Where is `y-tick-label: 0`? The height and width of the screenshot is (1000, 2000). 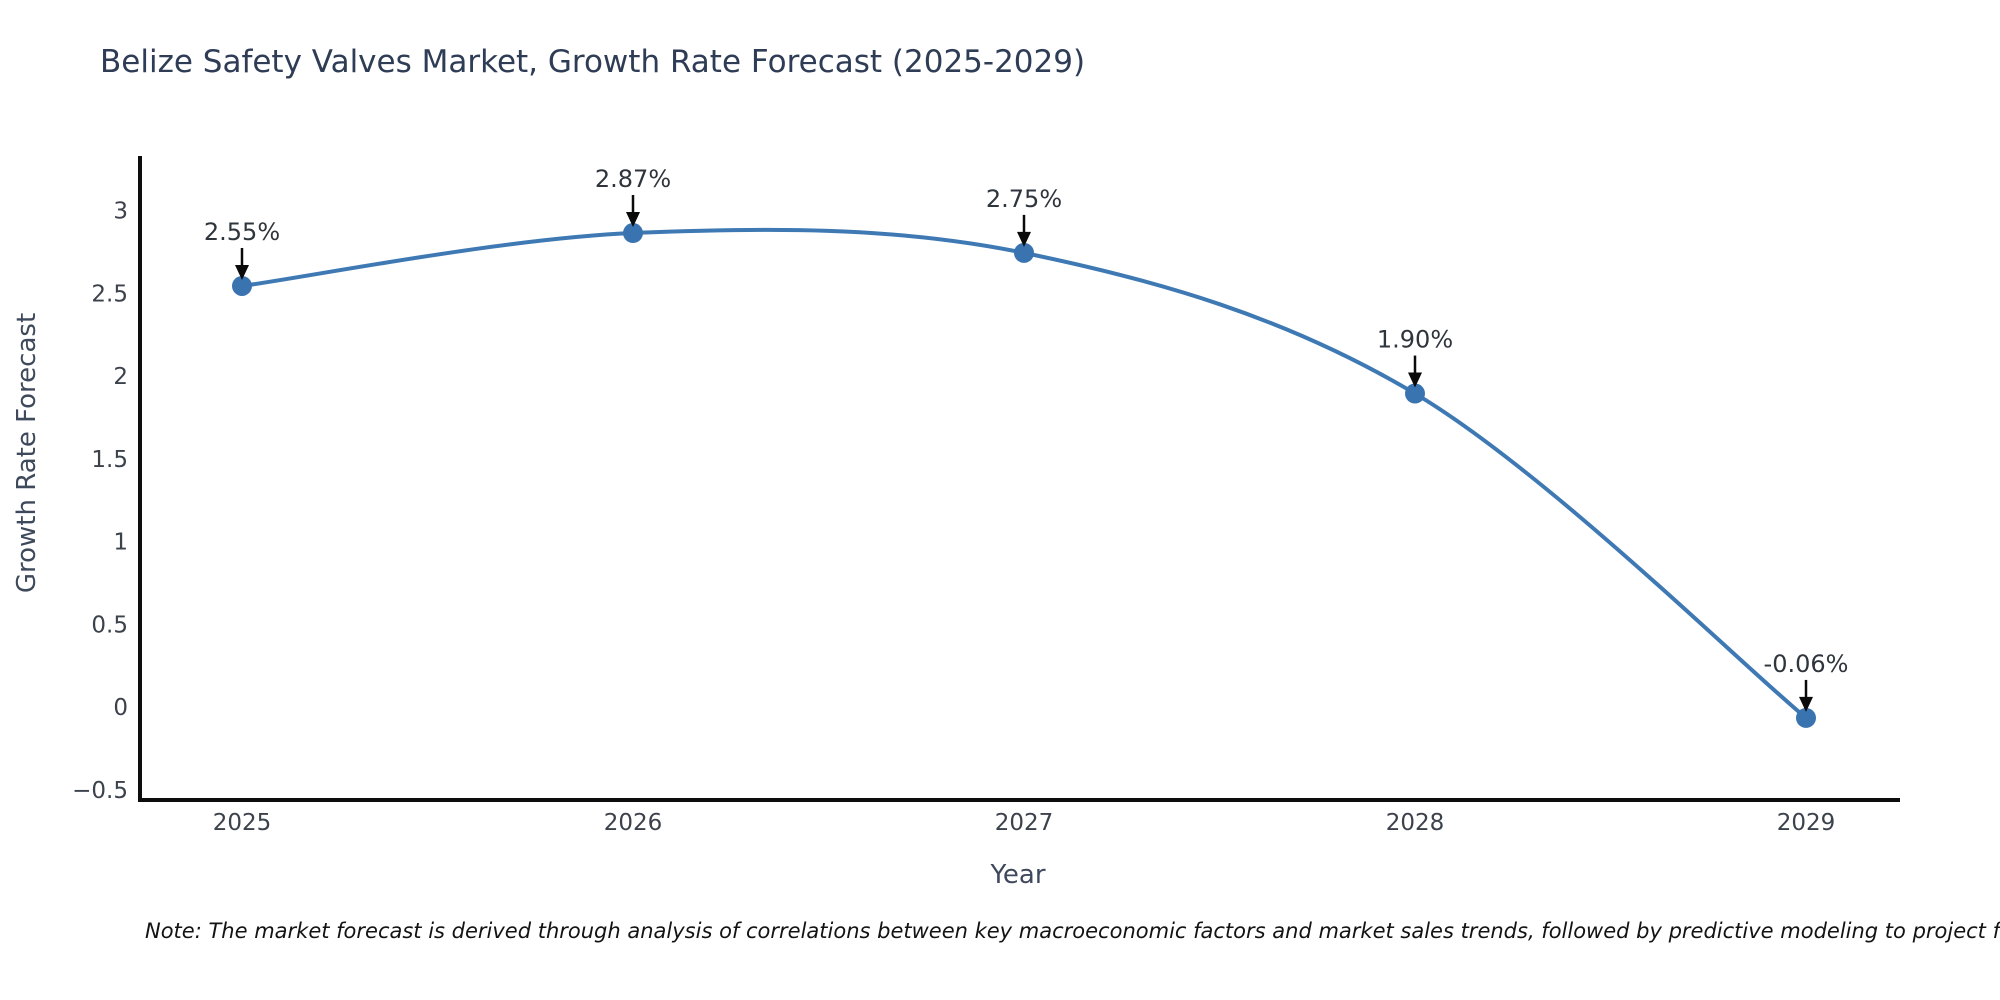
y-tick-label: 0 is located at coordinates (120, 708).